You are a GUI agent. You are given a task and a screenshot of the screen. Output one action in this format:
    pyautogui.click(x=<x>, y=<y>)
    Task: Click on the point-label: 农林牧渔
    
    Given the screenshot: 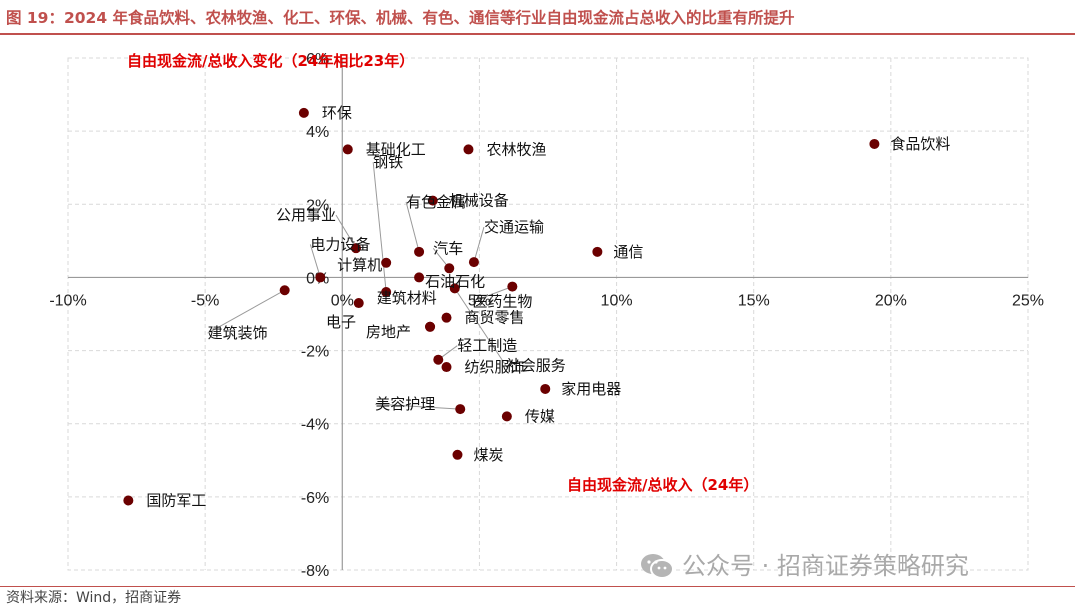 What is the action you would take?
    pyautogui.click(x=516, y=149)
    